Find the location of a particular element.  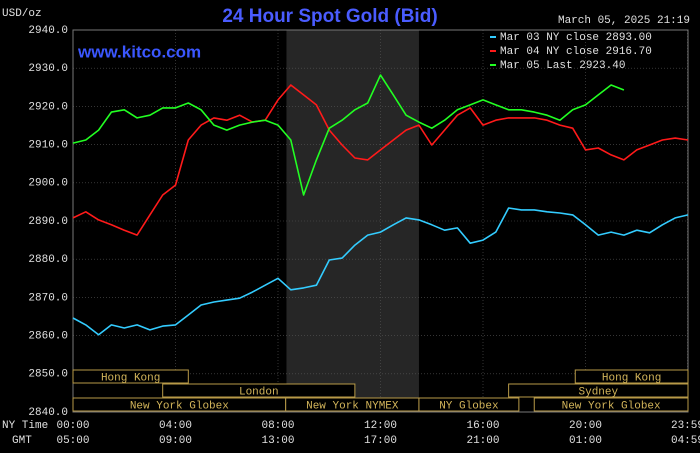

x2-tick-label: 01:00 is located at coordinates (585, 441).